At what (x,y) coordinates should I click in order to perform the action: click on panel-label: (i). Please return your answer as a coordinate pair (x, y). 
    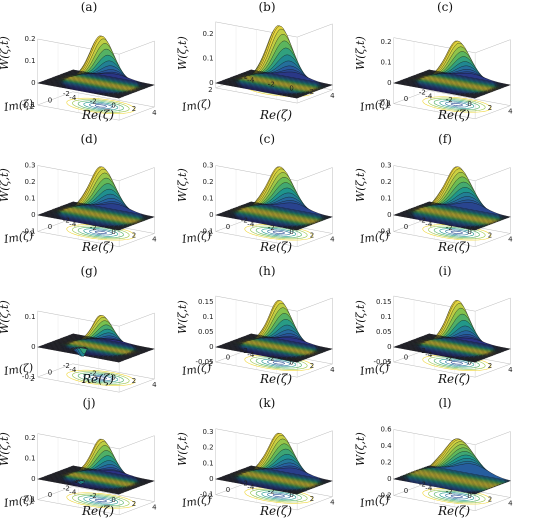
    Looking at the image, I should click on (445, 271).